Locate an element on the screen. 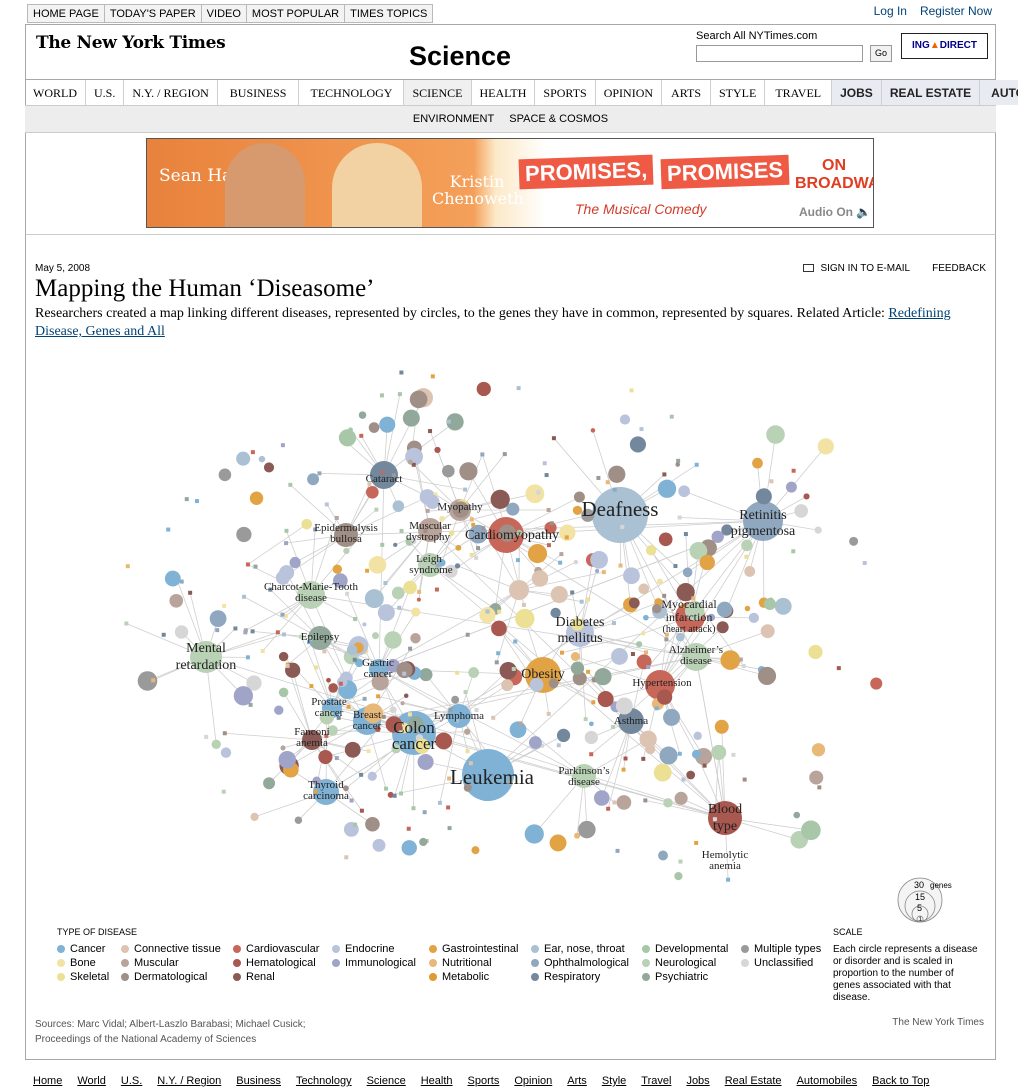 The height and width of the screenshot is (1091, 1018). nyt-logo: The New York Times is located at coordinates (131, 43).